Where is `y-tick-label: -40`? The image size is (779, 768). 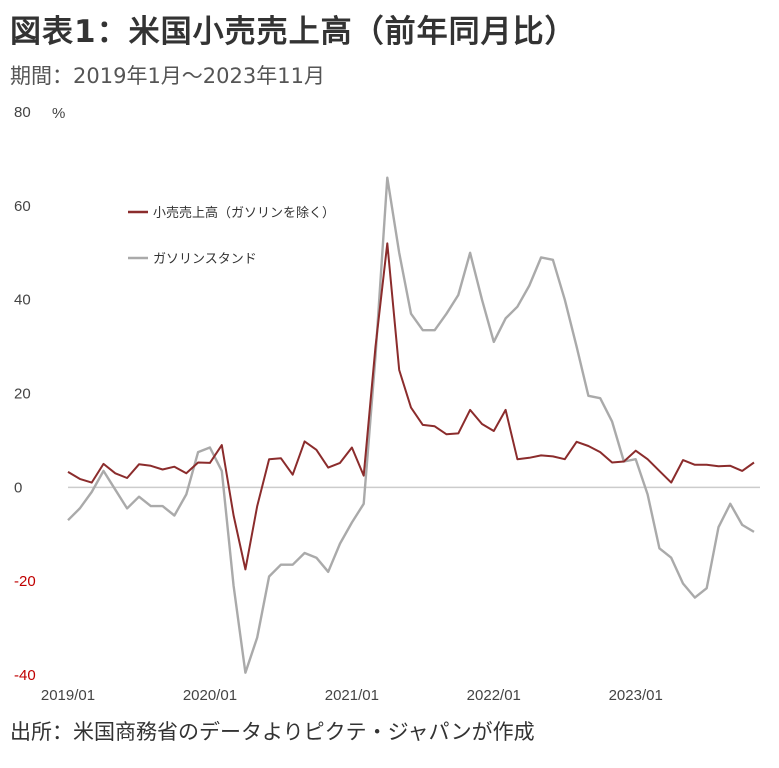 y-tick-label: -40 is located at coordinates (25, 675).